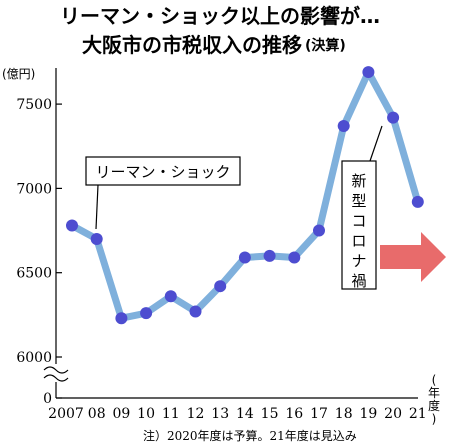  What do you see at coordinates (171, 414) in the screenshot?
I see `x-tick-label: 11` at bounding box center [171, 414].